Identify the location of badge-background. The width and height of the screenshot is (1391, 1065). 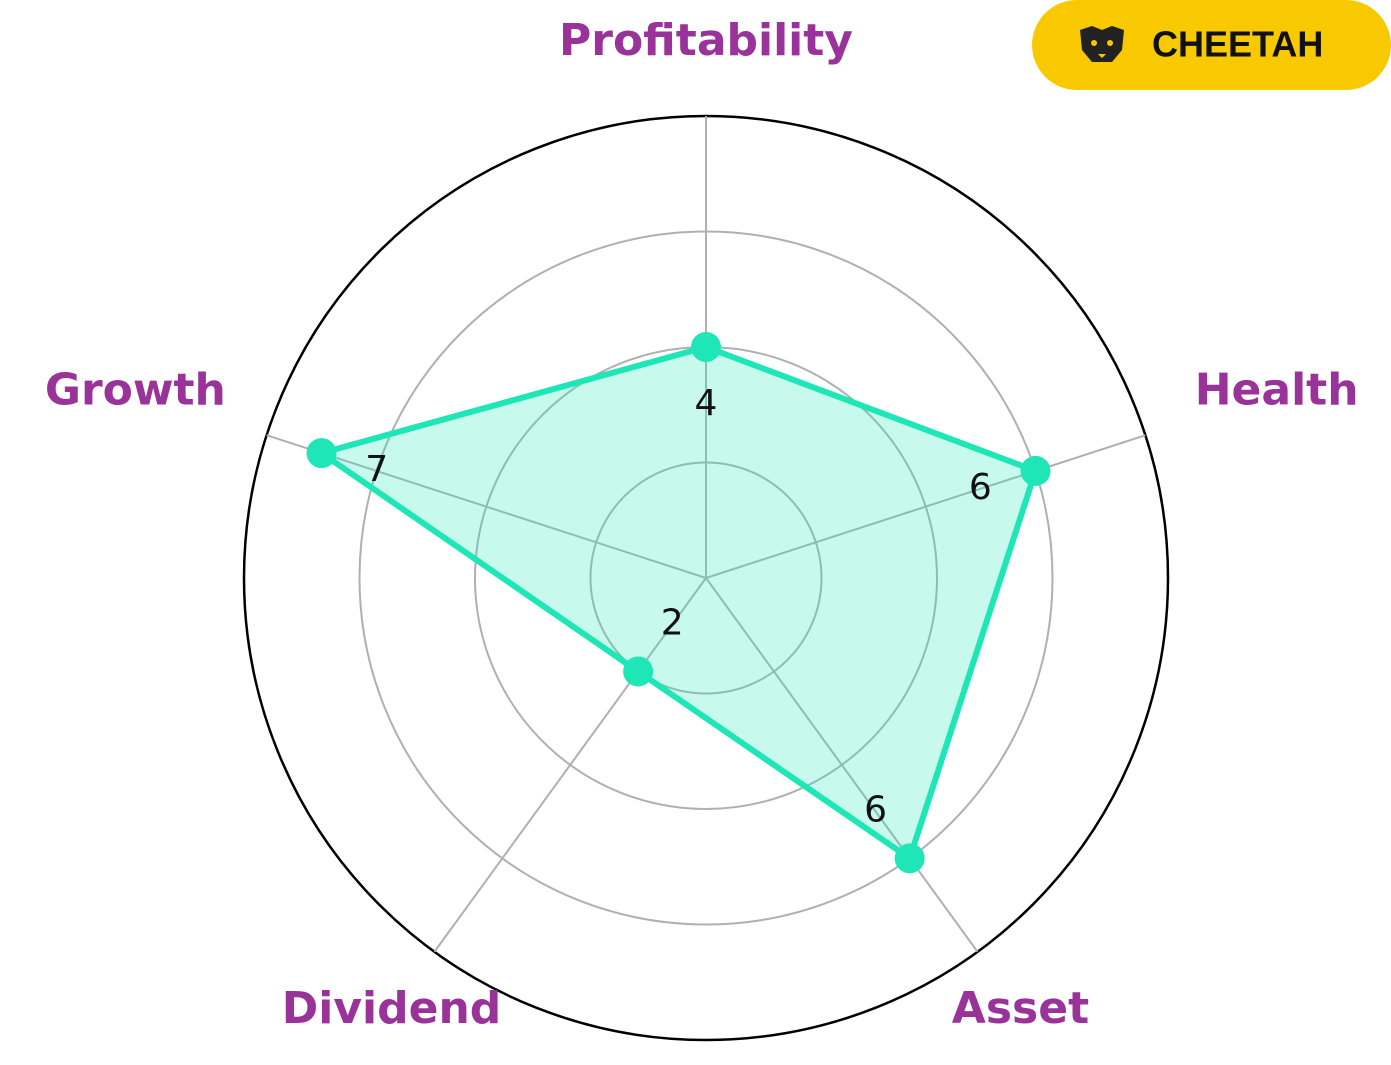
(1211, 45).